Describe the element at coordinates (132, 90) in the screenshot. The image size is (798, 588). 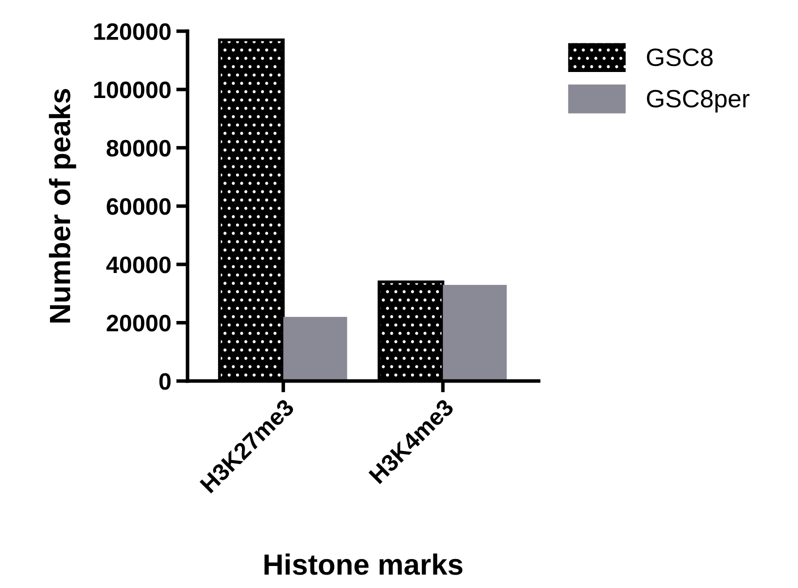
I see `y-tick-label: 100000` at that location.